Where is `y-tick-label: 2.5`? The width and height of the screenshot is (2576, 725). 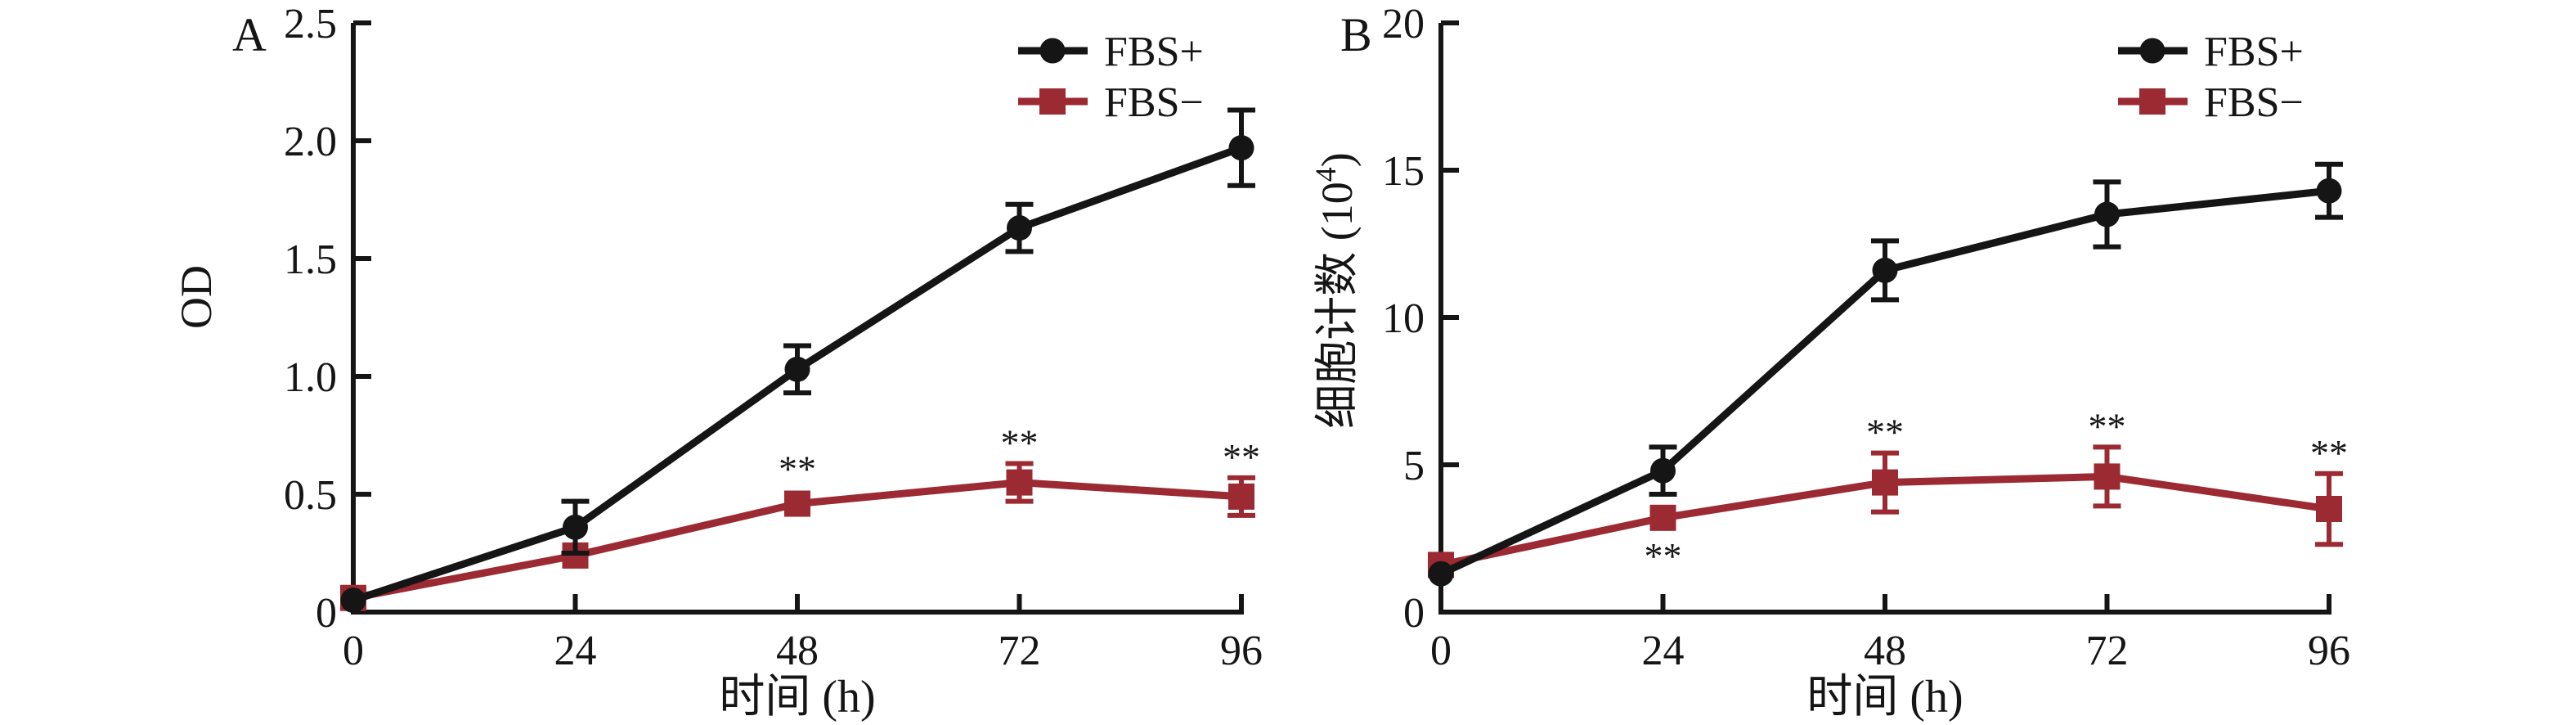 y-tick-label: 2.5 is located at coordinates (310, 24).